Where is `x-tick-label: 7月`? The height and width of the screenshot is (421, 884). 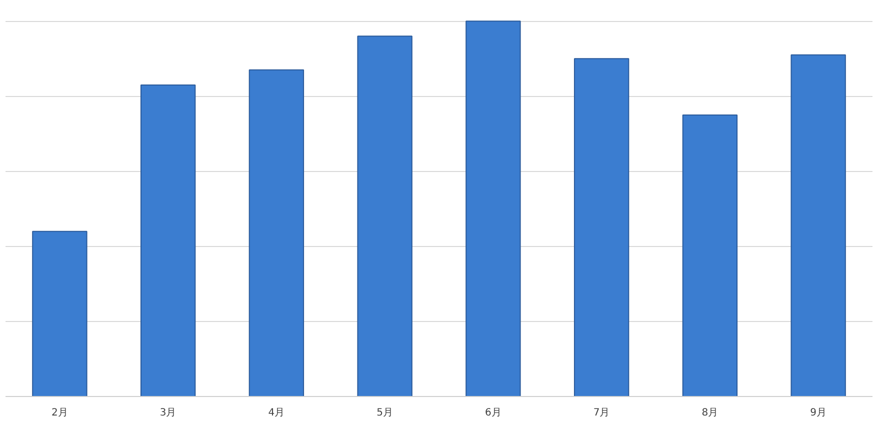
x-tick-label: 7月 is located at coordinates (601, 413).